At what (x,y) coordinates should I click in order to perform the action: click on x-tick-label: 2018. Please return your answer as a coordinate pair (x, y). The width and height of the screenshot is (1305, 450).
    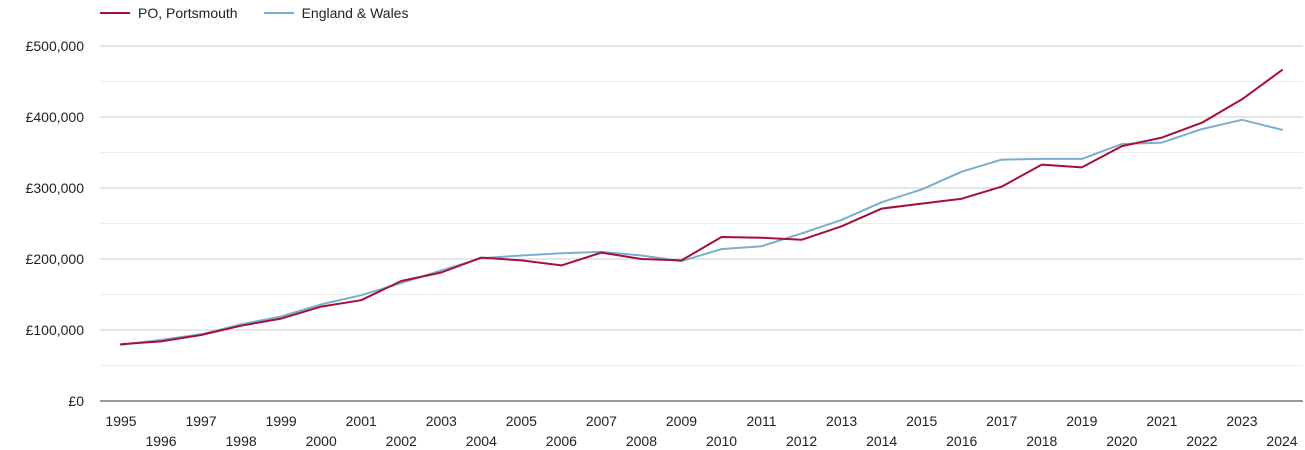
    Looking at the image, I should click on (1041, 441).